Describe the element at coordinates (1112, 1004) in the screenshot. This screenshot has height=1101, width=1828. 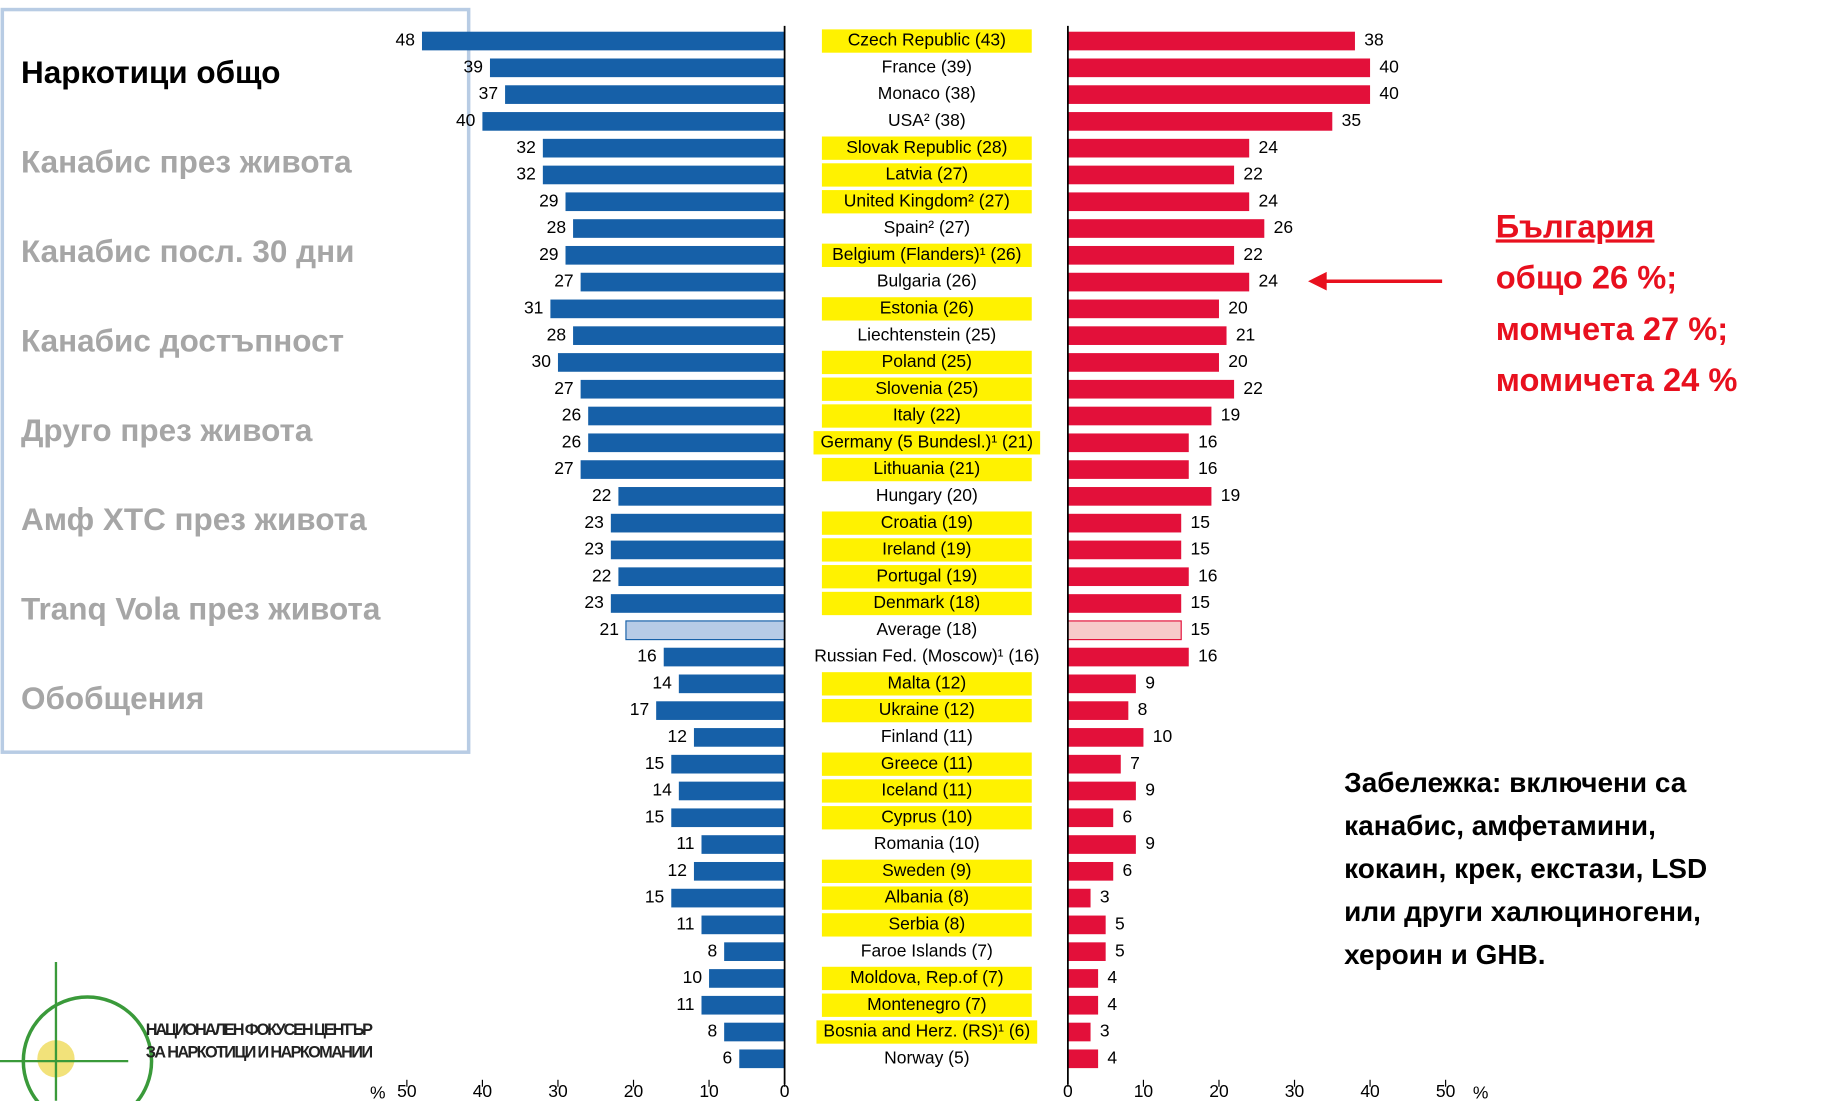
I see `value-label: 4` at that location.